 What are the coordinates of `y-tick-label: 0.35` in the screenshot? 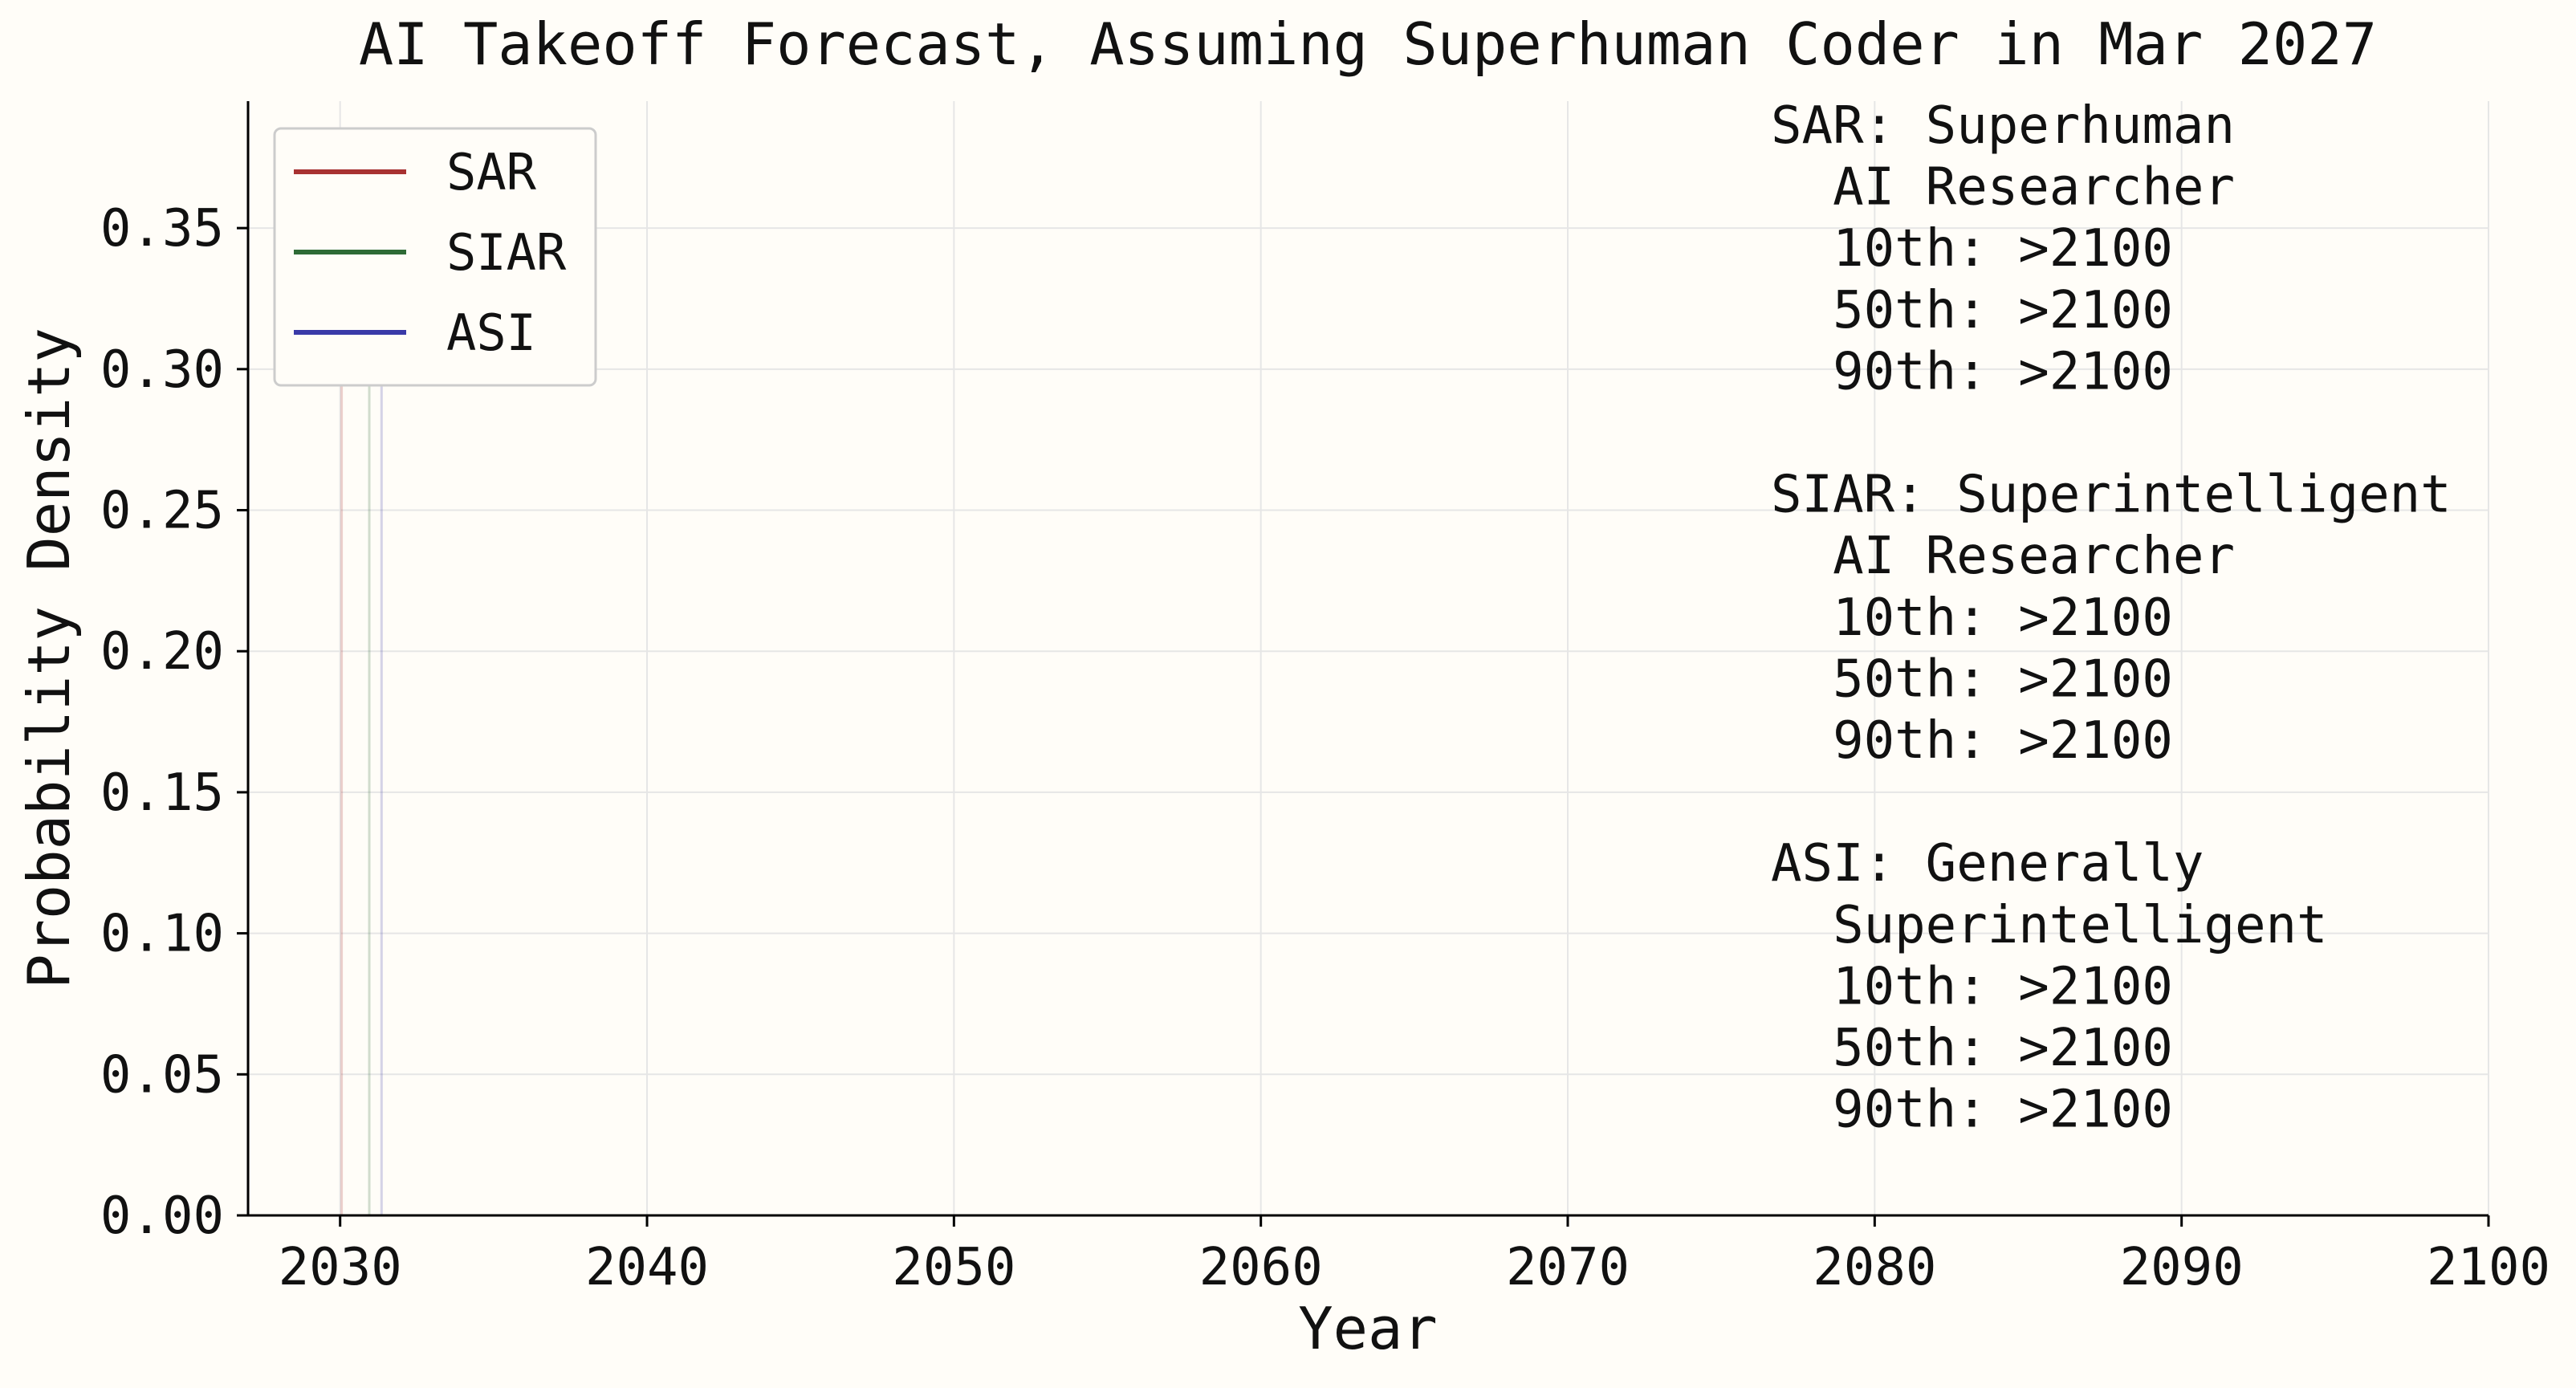 It's located at (162, 228).